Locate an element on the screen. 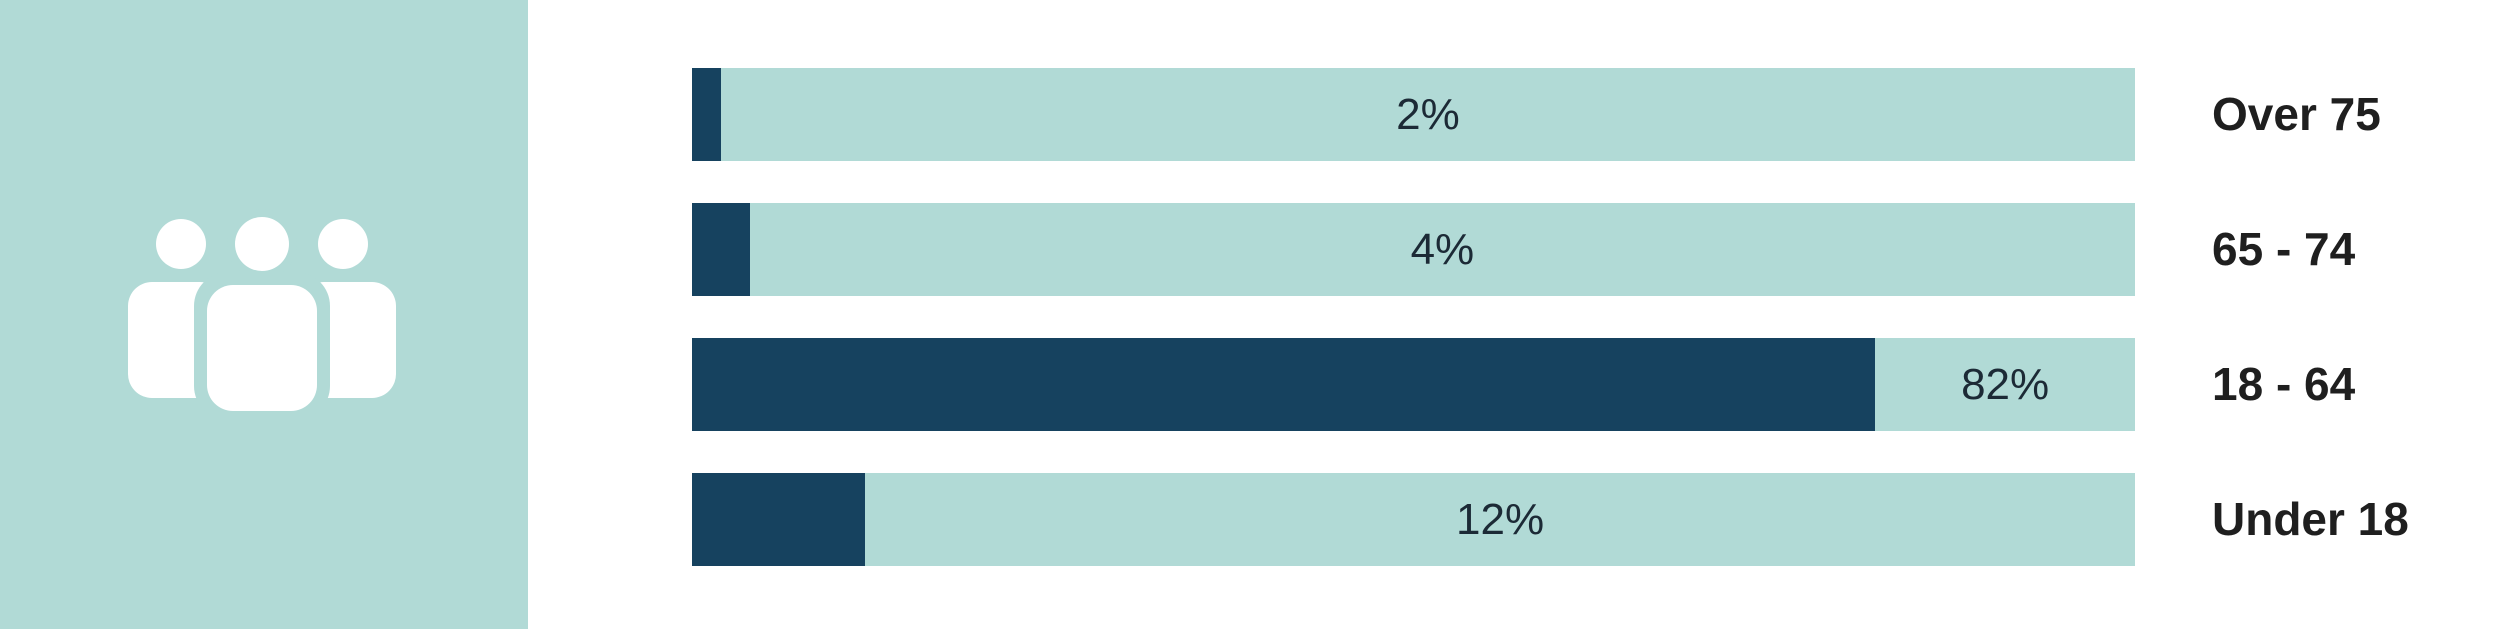 The image size is (2500, 629). people-group-icon-glyph is located at coordinates (262, 314).